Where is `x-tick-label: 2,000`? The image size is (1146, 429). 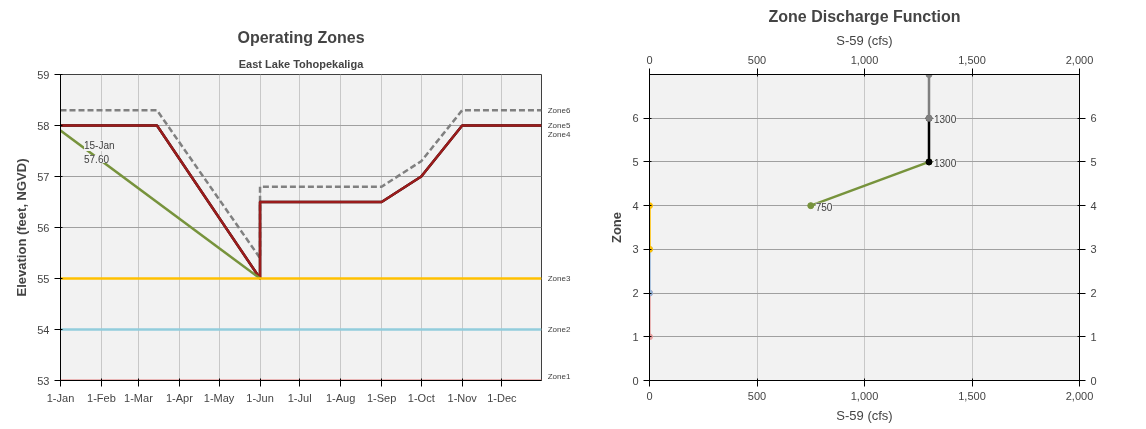
x-tick-label: 2,000 is located at coordinates (1079, 59).